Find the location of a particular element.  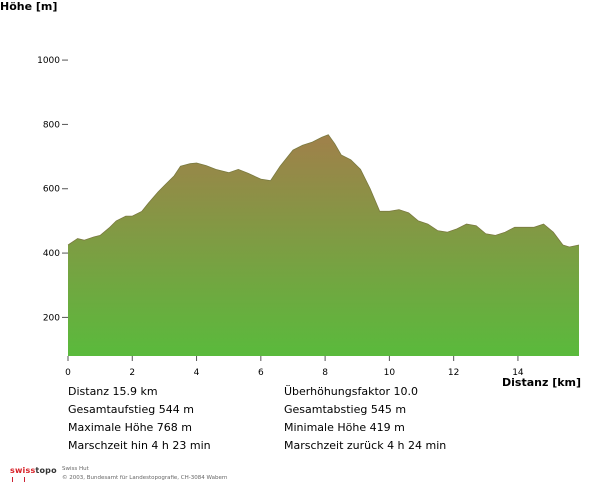

x-tick-label: 4 is located at coordinates (197, 373).